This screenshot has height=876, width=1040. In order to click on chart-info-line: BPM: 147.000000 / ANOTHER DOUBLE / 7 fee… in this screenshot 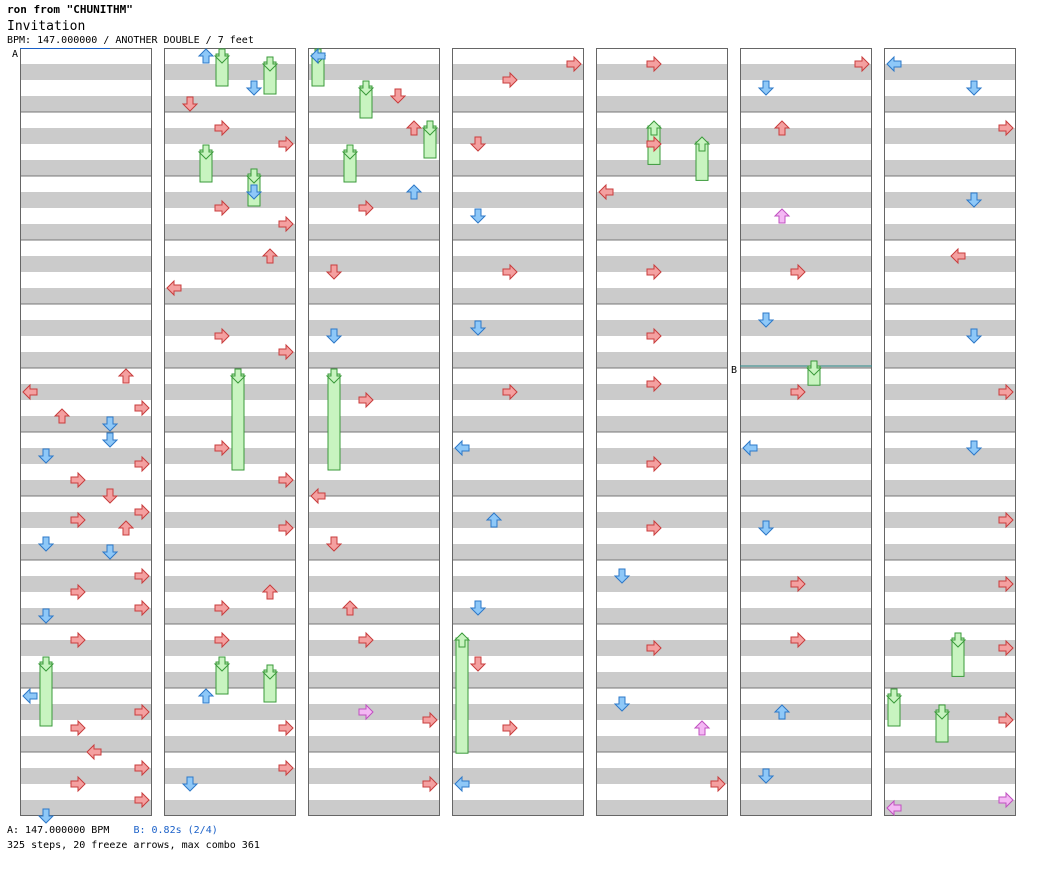, I will do `click(130, 40)`.